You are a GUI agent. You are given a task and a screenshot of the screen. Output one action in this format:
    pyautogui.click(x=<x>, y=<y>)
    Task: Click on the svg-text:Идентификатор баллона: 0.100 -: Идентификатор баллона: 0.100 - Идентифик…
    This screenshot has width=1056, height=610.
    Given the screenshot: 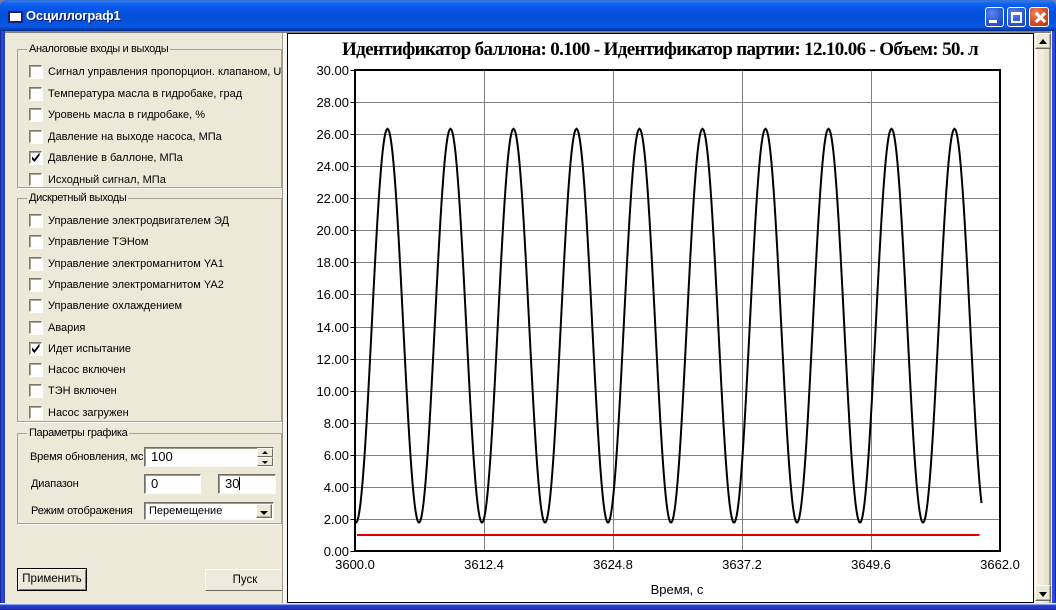 What is the action you would take?
    pyautogui.click(x=660, y=49)
    